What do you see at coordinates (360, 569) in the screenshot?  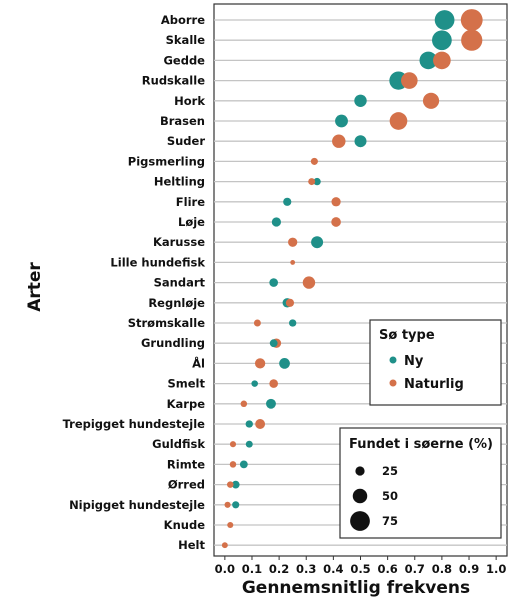 I see `x-tick-label: 0.5` at bounding box center [360, 569].